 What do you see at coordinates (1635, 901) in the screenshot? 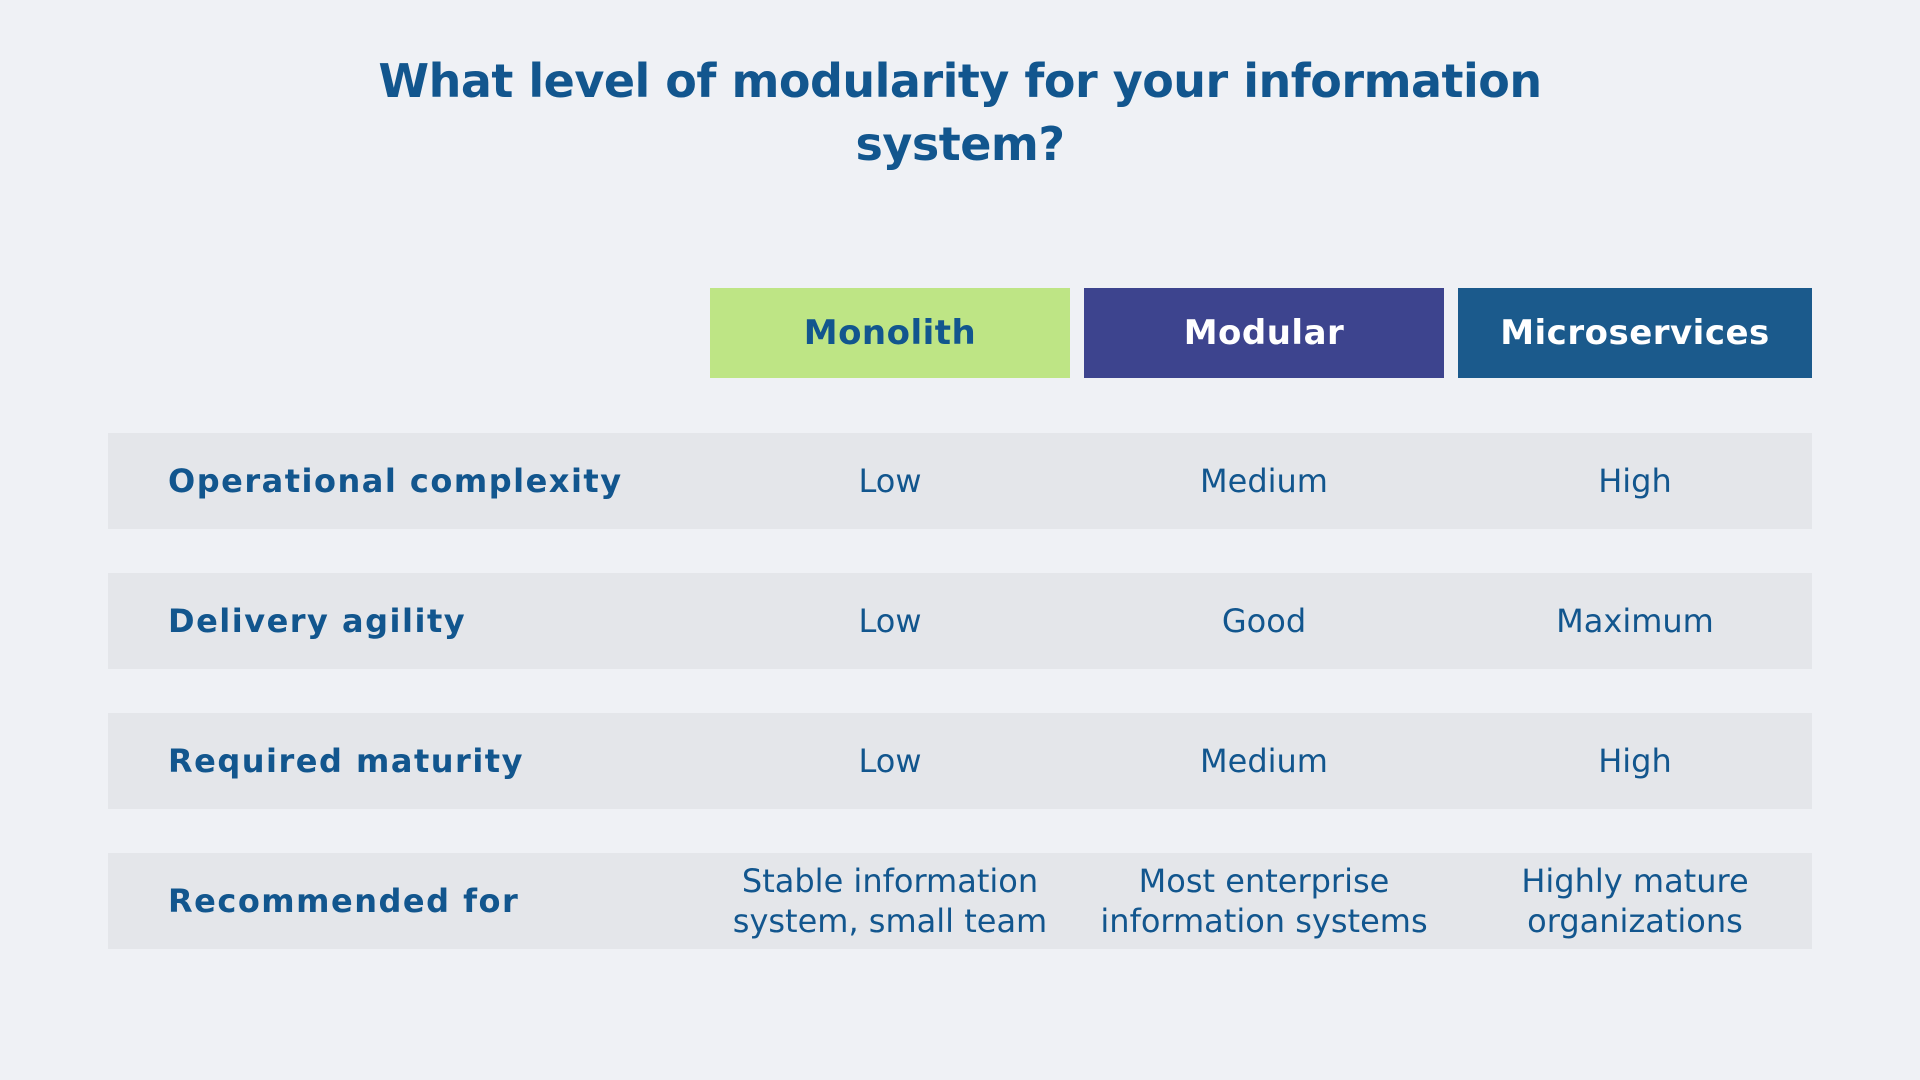
I see `cell-value: Highly mature organizations` at bounding box center [1635, 901].